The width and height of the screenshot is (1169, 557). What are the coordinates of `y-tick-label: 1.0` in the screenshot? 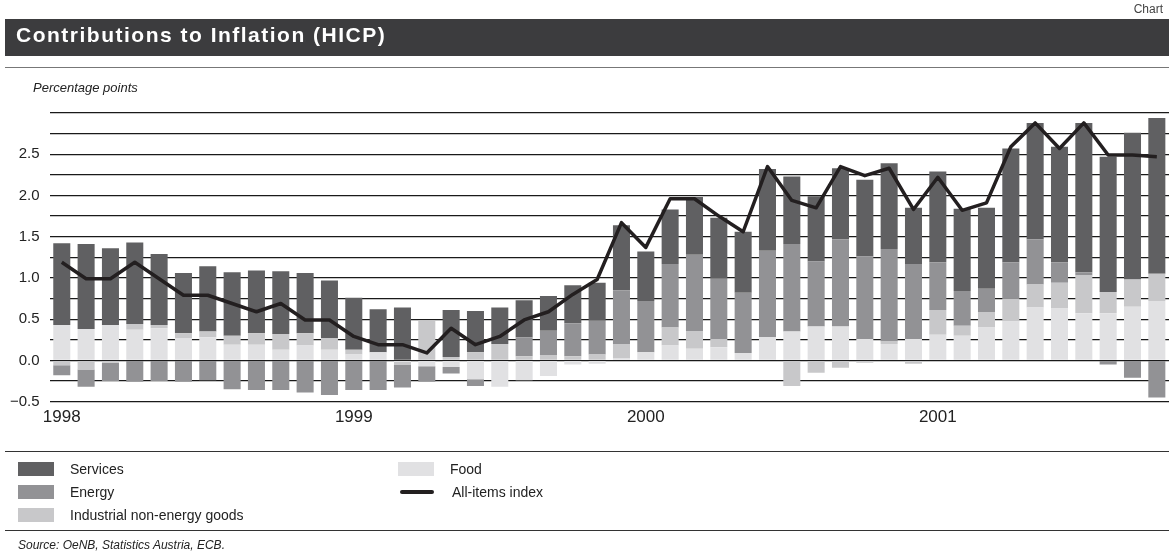 It's located at (29, 277).